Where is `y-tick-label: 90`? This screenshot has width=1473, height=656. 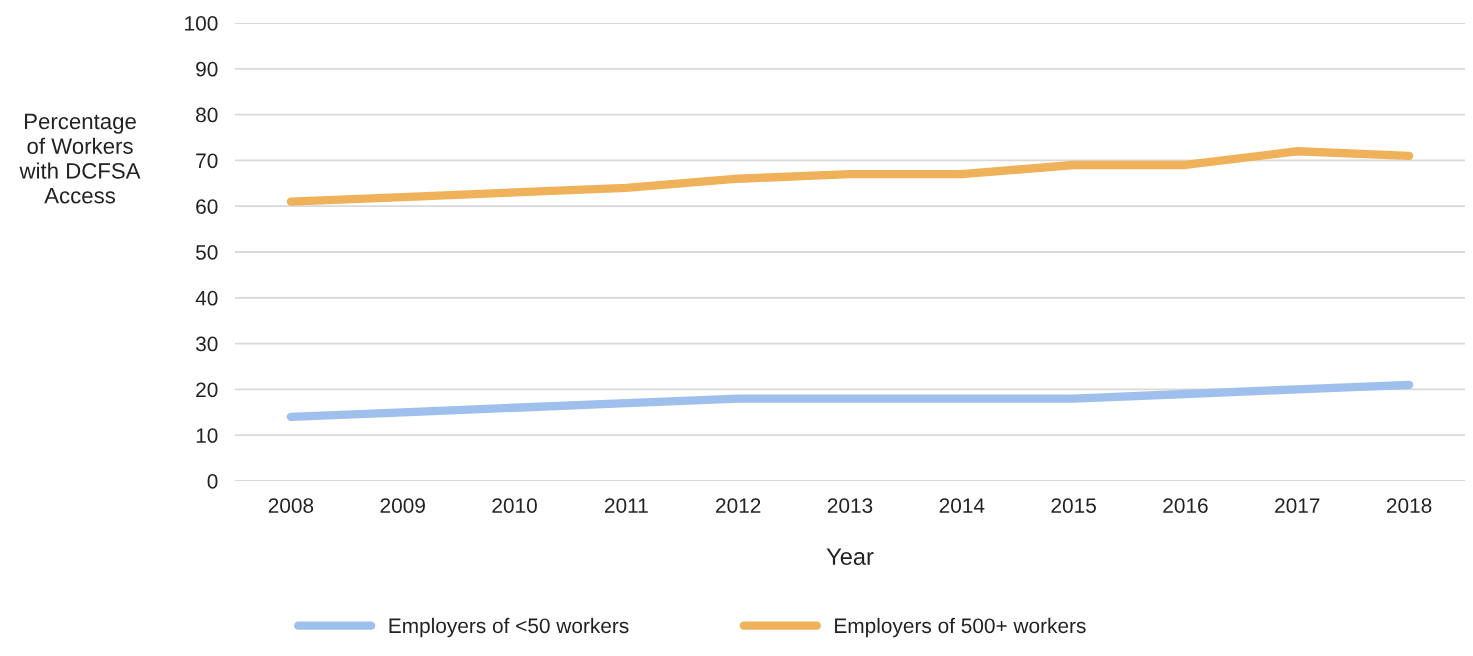
y-tick-label: 90 is located at coordinates (207, 69).